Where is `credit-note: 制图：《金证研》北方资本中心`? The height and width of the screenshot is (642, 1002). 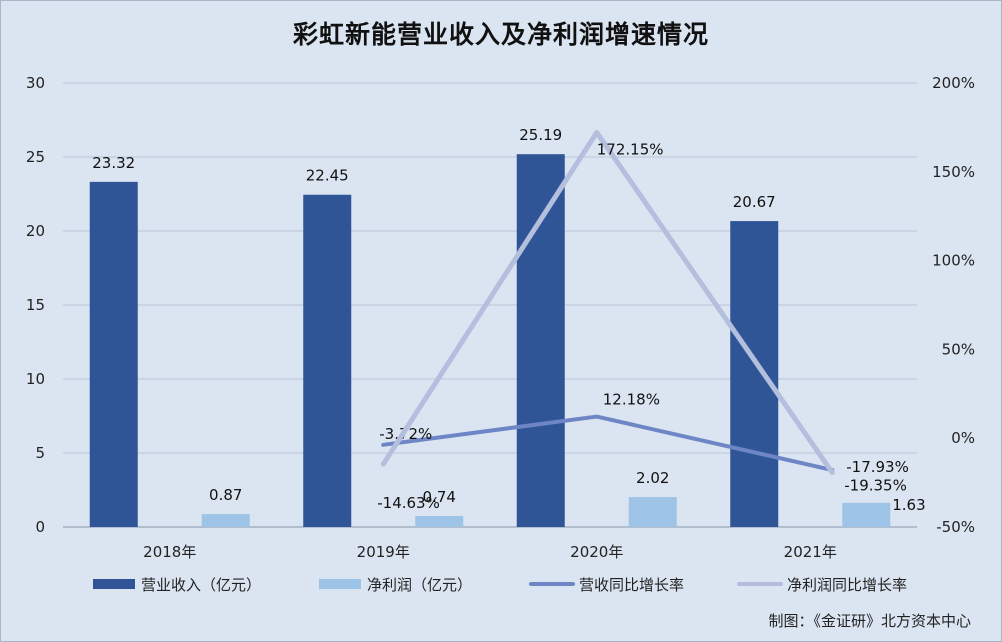 credit-note: 制图：《金证研》北方资本中心 is located at coordinates (869, 621).